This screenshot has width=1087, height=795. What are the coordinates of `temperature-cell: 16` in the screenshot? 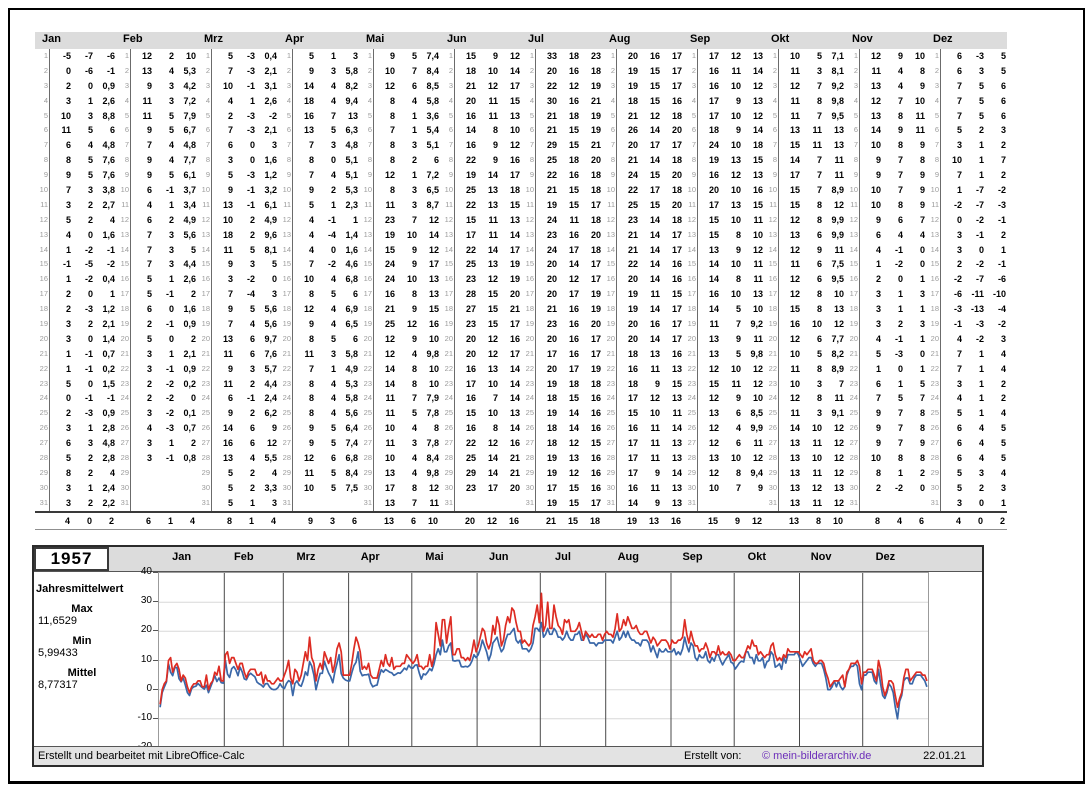 It's located at (573, 175).